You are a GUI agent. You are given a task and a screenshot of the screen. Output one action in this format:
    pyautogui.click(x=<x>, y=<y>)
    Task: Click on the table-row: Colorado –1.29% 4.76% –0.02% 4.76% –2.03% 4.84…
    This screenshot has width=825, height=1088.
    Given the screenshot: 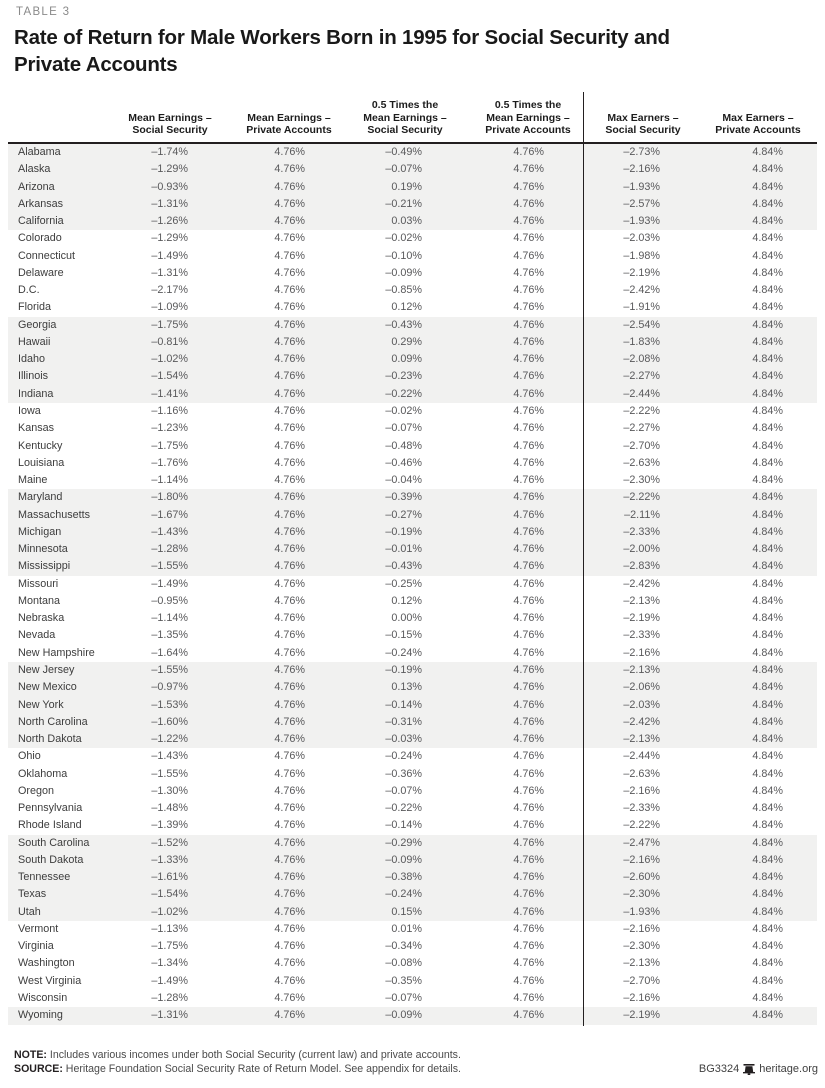 What is the action you would take?
    pyautogui.click(x=412, y=238)
    